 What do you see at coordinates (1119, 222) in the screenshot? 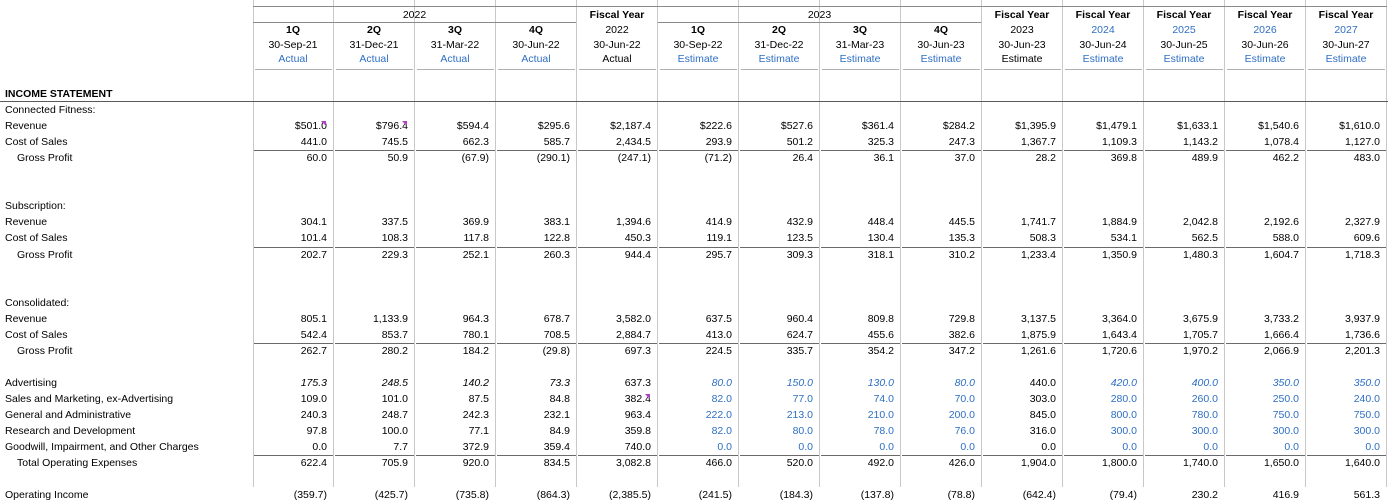
I see `table-cell: 1,884.9` at bounding box center [1119, 222].